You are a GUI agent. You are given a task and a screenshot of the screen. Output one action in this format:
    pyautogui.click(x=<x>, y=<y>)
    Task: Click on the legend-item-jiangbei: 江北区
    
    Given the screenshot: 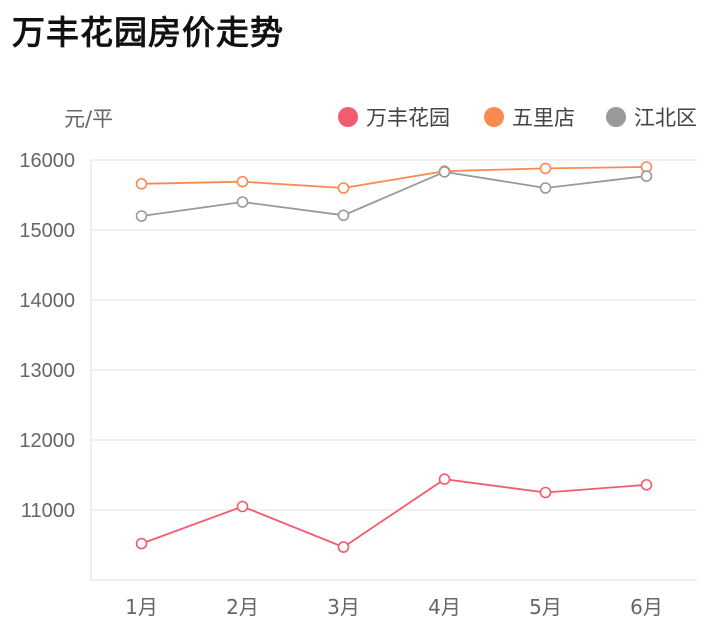 What is the action you would take?
    pyautogui.click(x=651, y=117)
    